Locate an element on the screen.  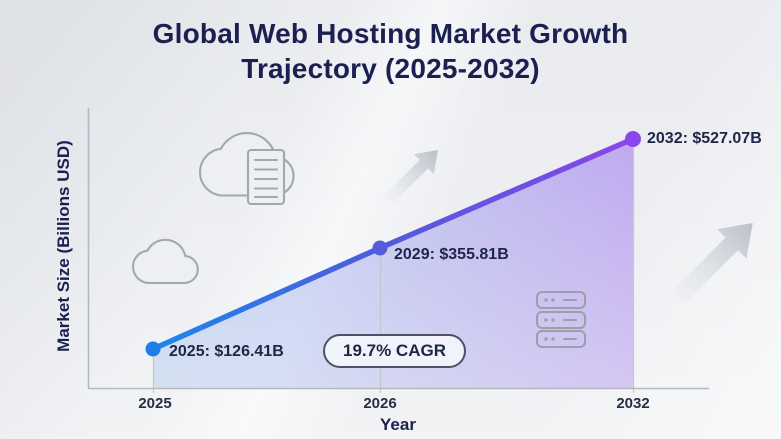
data-point-2032 is located at coordinates (633, 139).